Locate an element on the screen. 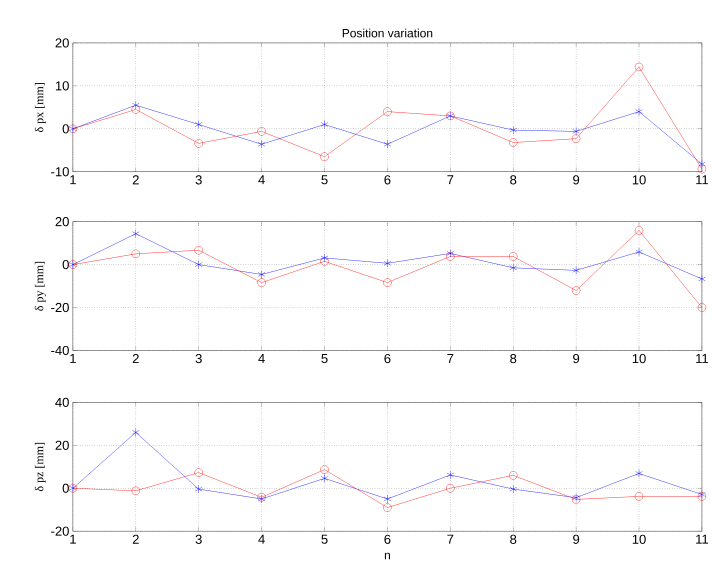 The width and height of the screenshot is (712, 585). y-tick-label: 40 is located at coordinates (62, 402).